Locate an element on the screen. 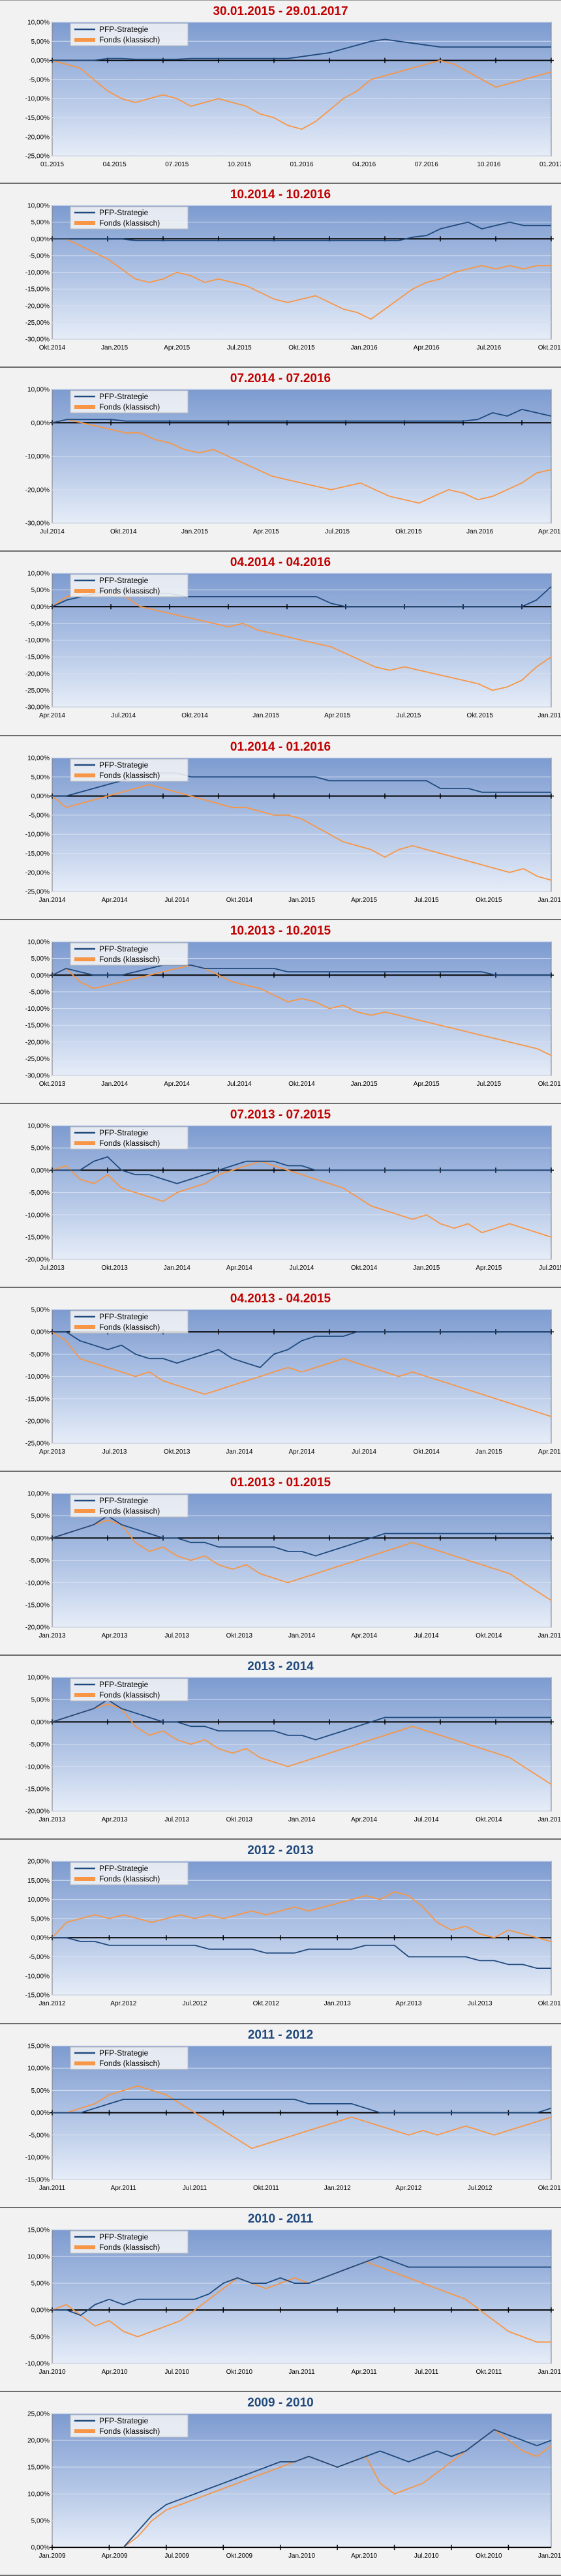 This screenshot has height=2576, width=561. x-tick-label: 01.2017 is located at coordinates (550, 164).